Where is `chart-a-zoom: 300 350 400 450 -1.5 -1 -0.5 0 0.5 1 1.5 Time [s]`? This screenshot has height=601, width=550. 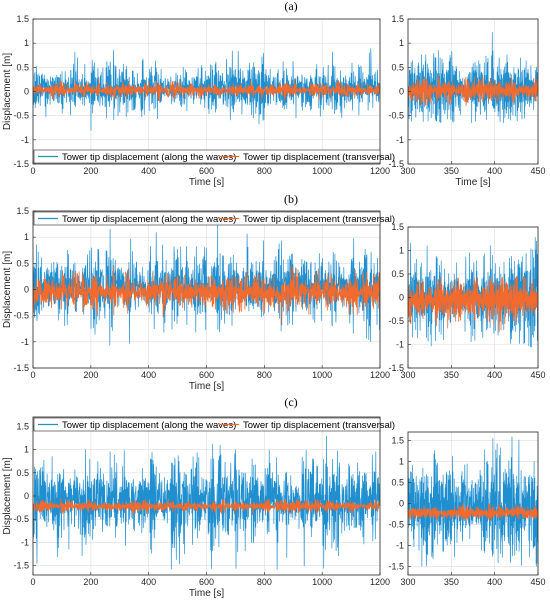
chart-a-zoom: 300 350 400 450 -1.5 -1 -0.5 0 0.5 1 1.5 Time [s] is located at coordinates (466, 101).